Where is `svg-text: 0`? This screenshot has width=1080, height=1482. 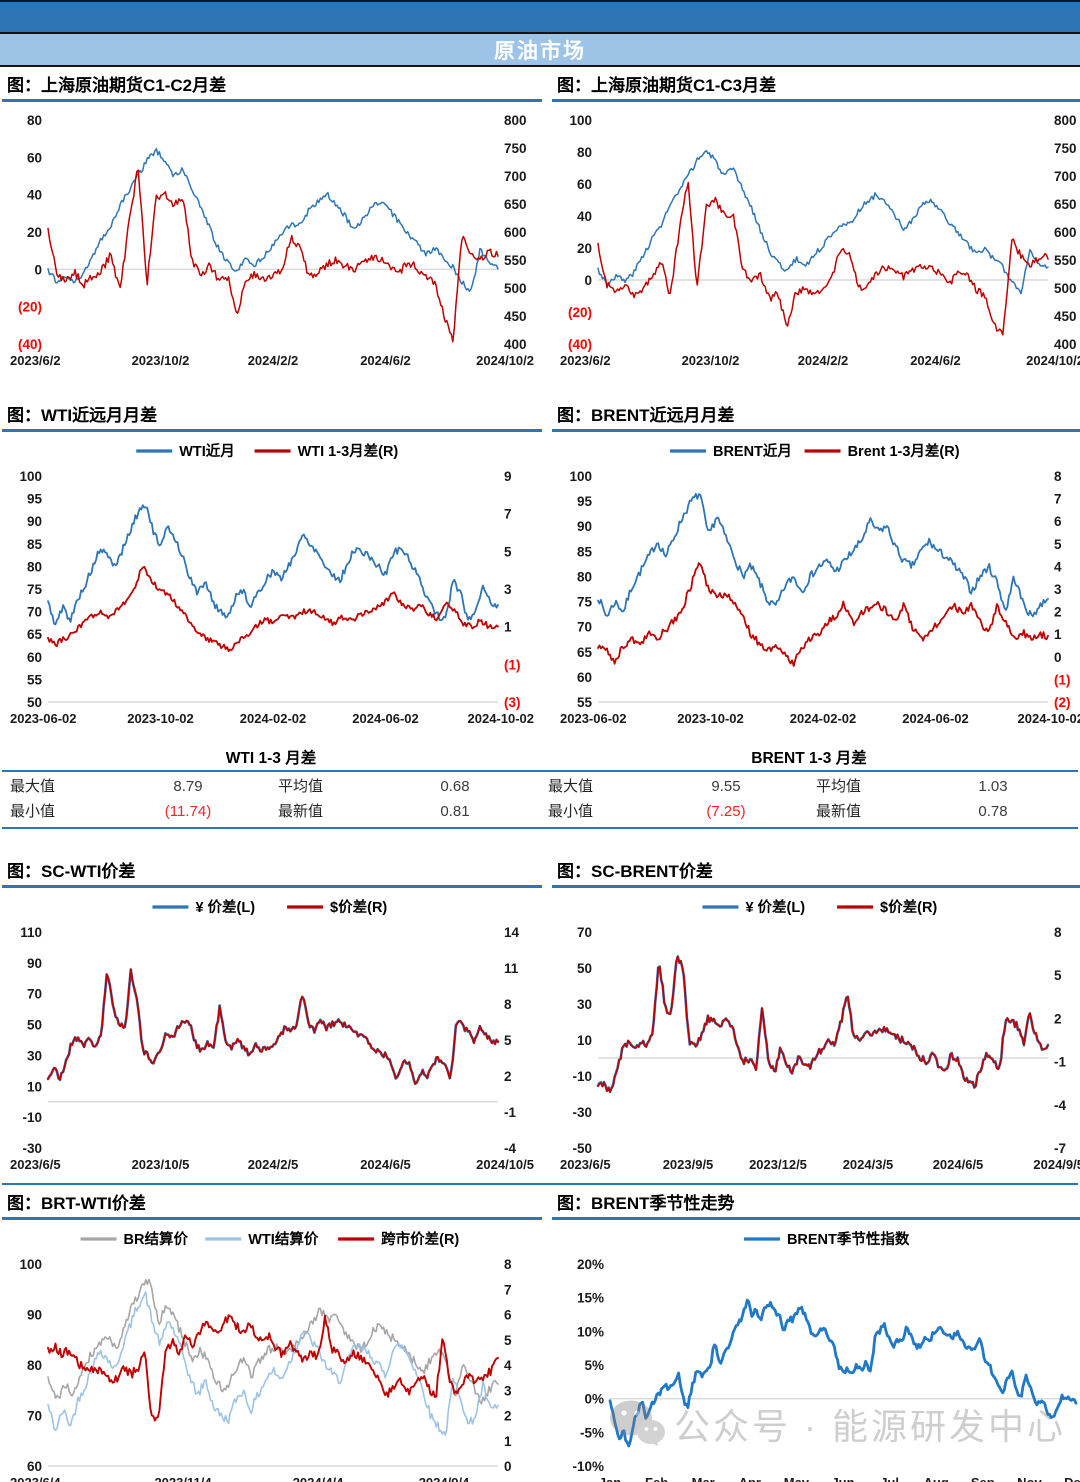 svg-text: 0 is located at coordinates (508, 1466).